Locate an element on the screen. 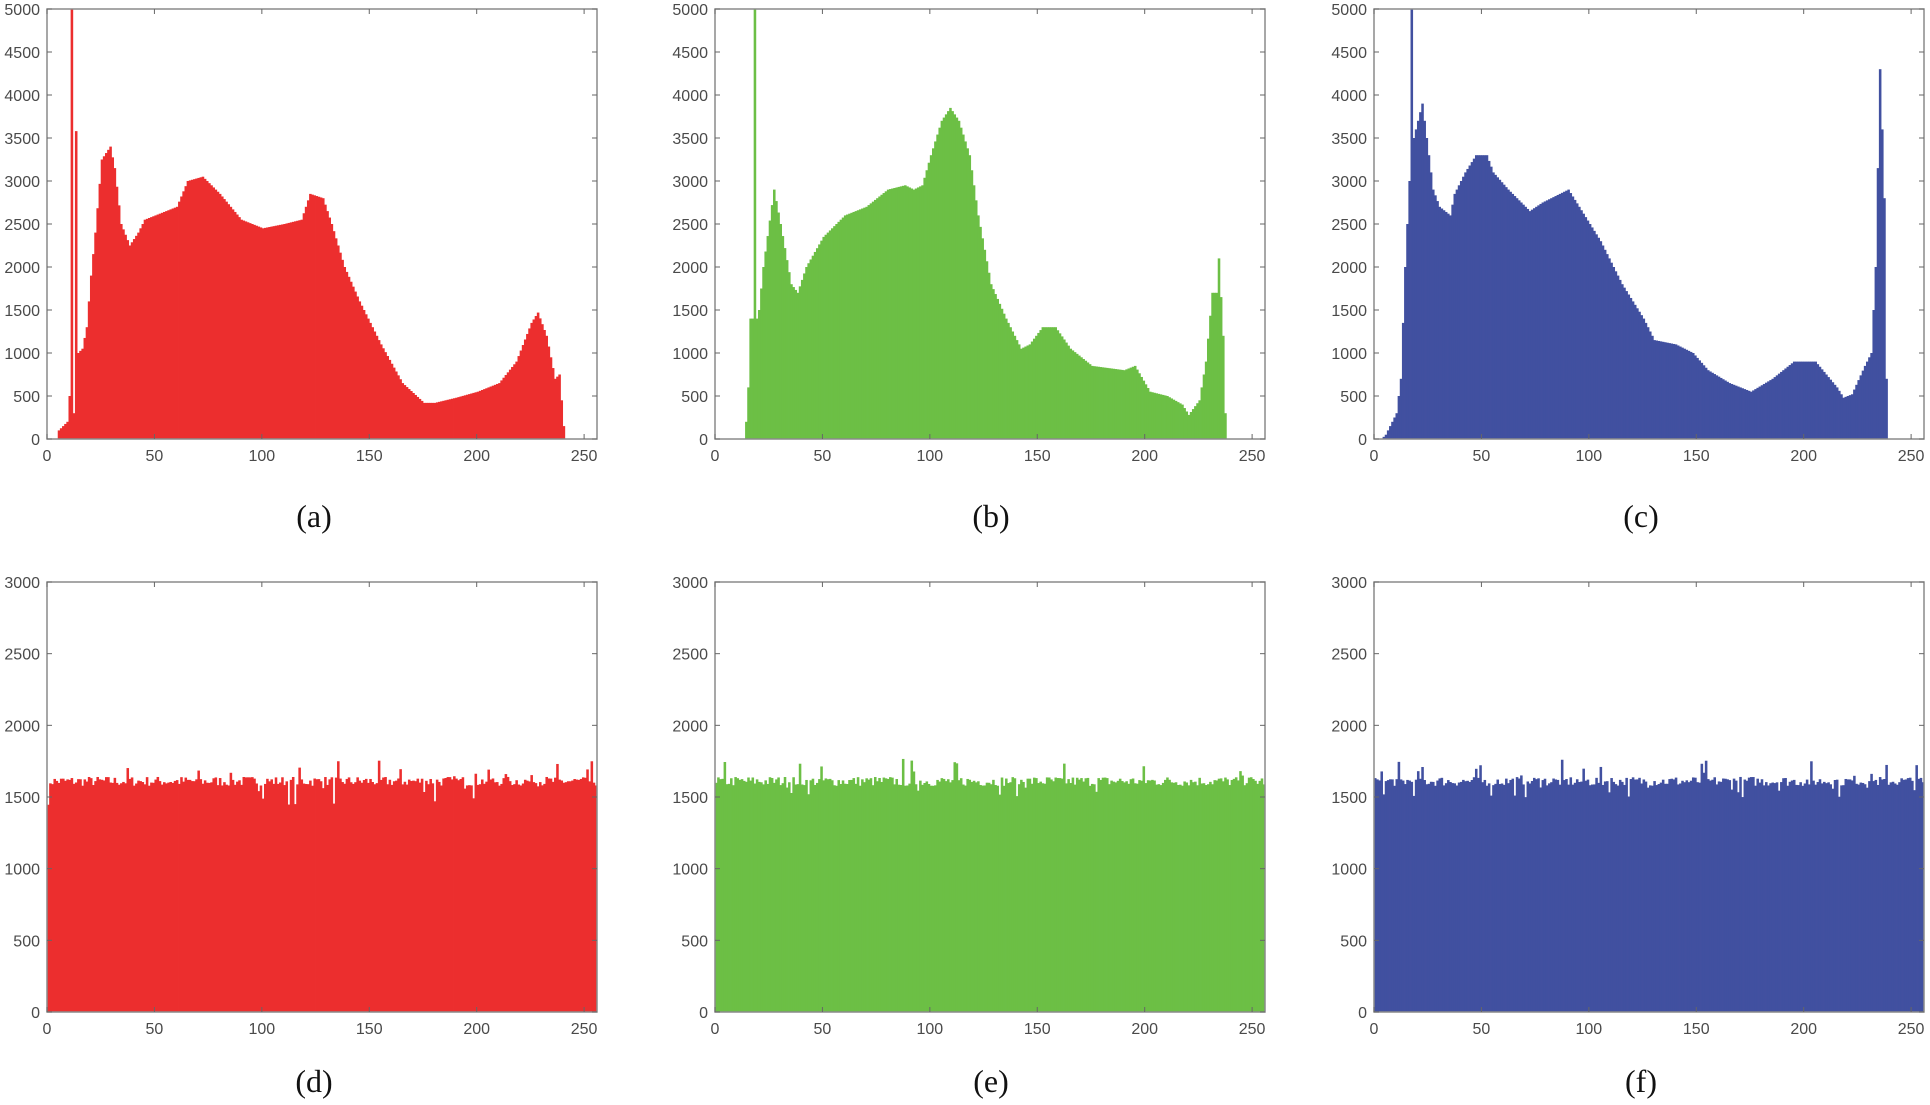  histogram-e: 0 50 100 150 200 250 0 500 1000 1500 2000 2500 3000 is located at coordinates (969, 806).